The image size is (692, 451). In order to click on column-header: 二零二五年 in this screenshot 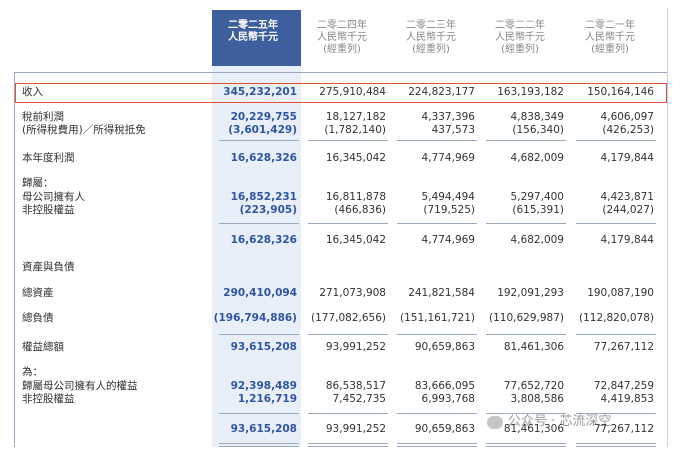, I will do `click(253, 25)`.